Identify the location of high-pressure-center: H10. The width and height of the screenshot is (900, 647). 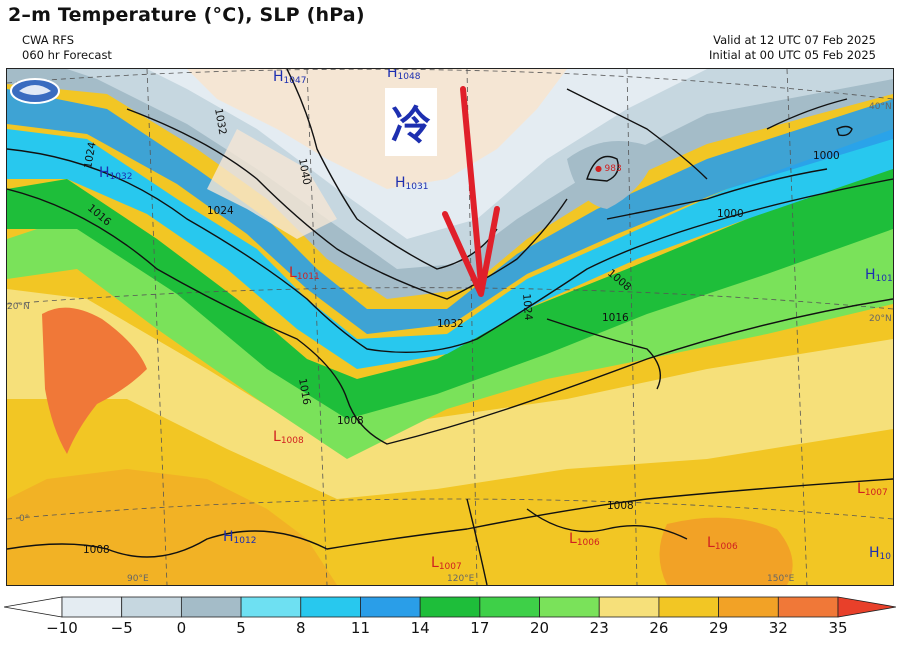
(880, 553).